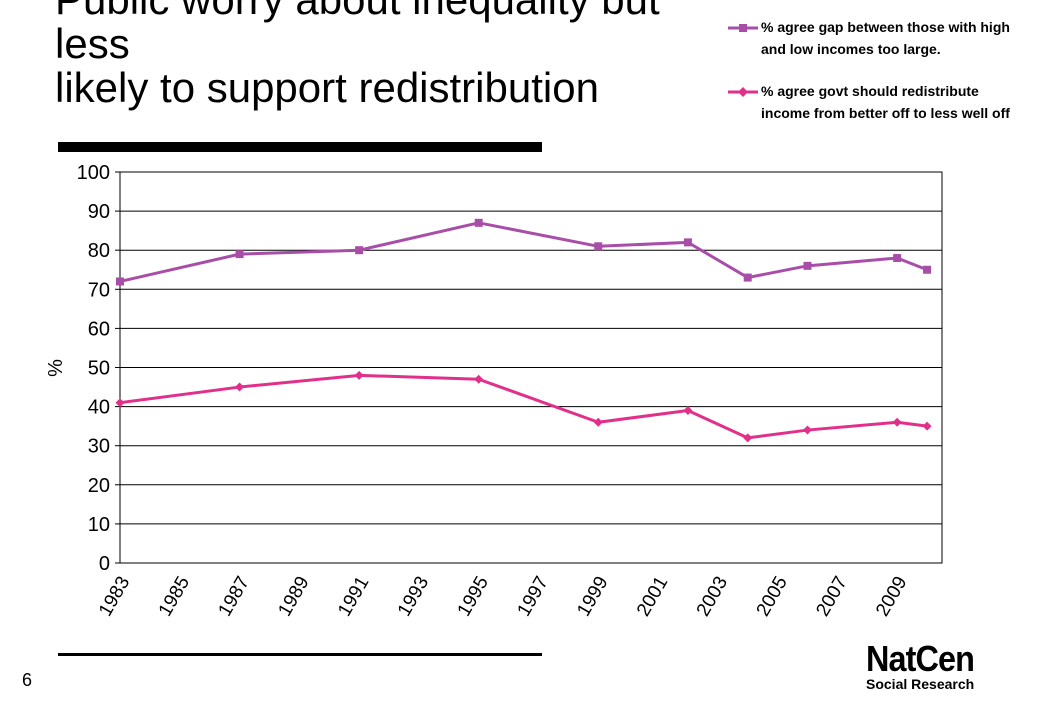 This screenshot has width=1040, height=720. I want to click on title-line: Public worry about inequality but, so click(385, 11).